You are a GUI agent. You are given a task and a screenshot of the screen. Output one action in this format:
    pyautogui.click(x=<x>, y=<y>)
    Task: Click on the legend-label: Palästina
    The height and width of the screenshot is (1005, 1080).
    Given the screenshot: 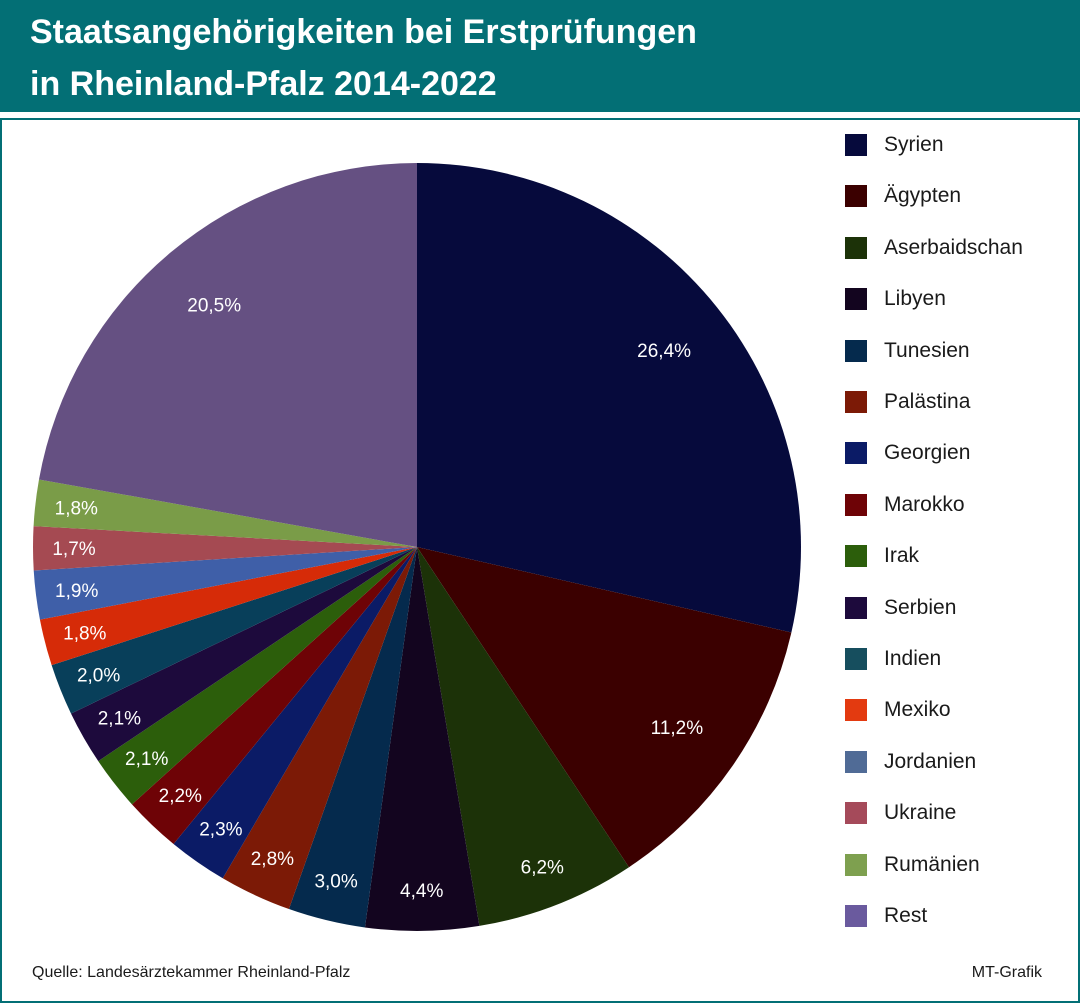 What is the action you would take?
    pyautogui.click(x=927, y=401)
    